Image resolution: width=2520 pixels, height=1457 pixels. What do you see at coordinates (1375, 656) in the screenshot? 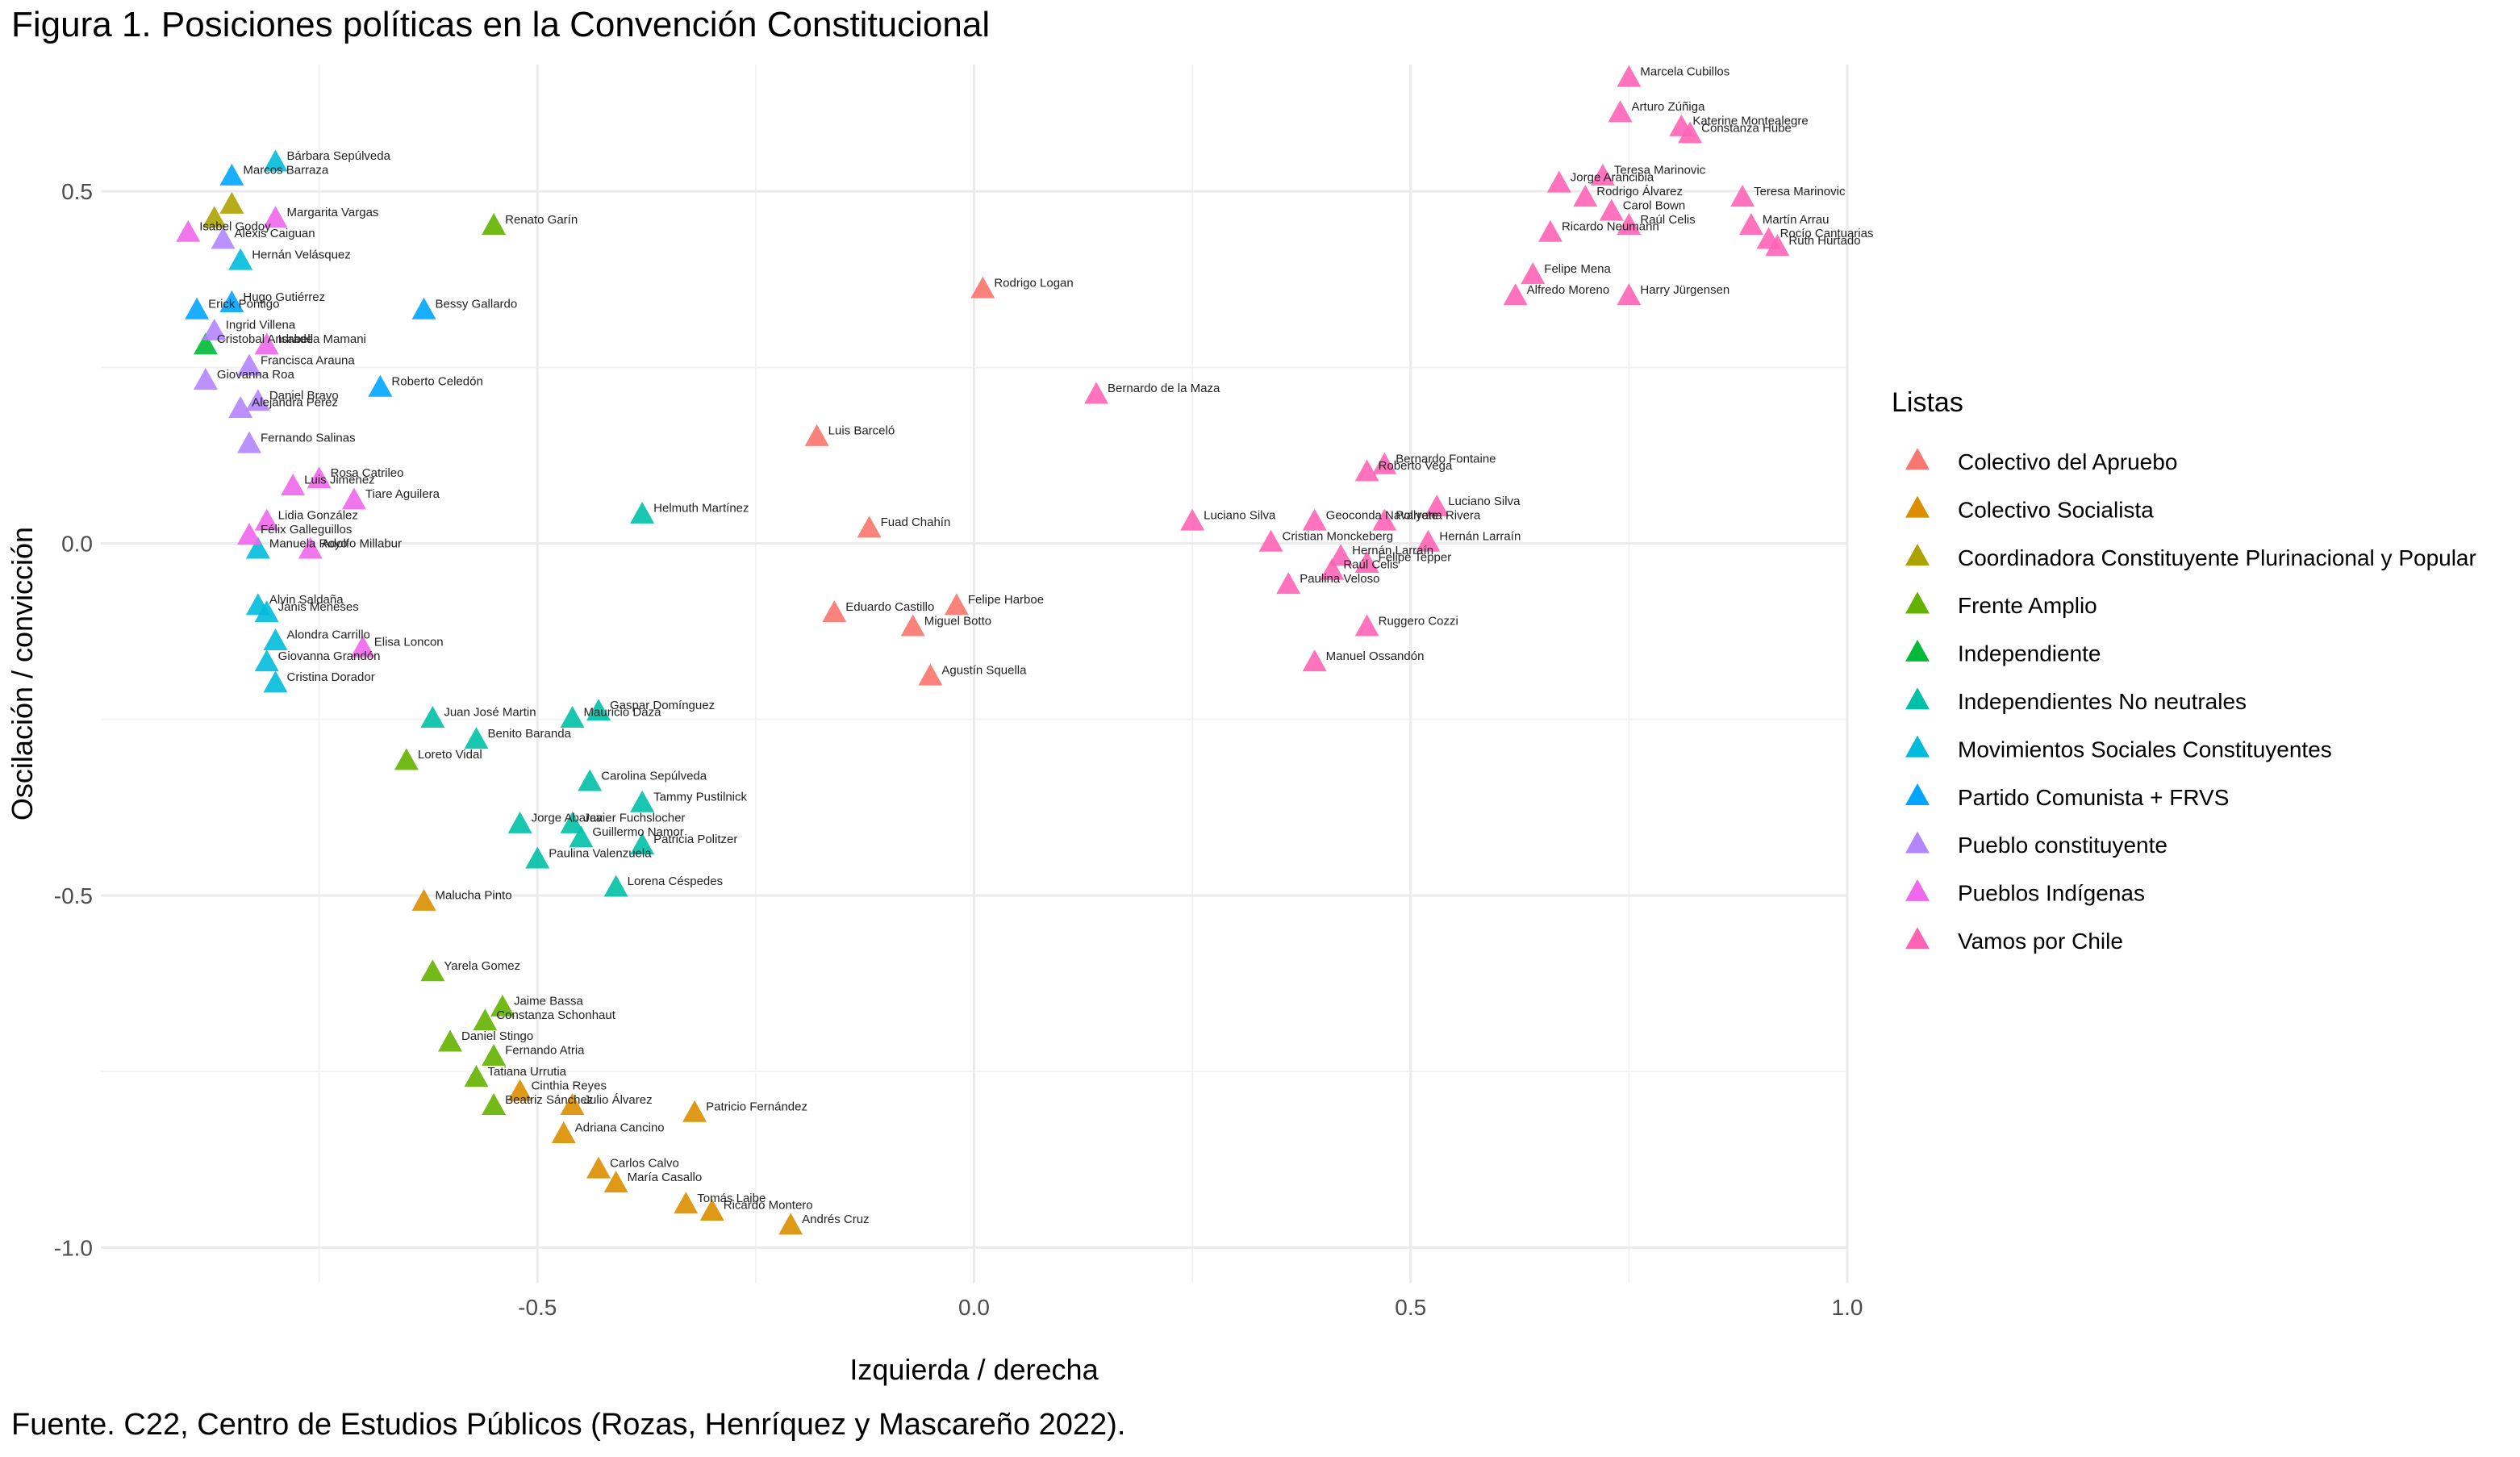
I see `point-label: Manuel Ossandón` at bounding box center [1375, 656].